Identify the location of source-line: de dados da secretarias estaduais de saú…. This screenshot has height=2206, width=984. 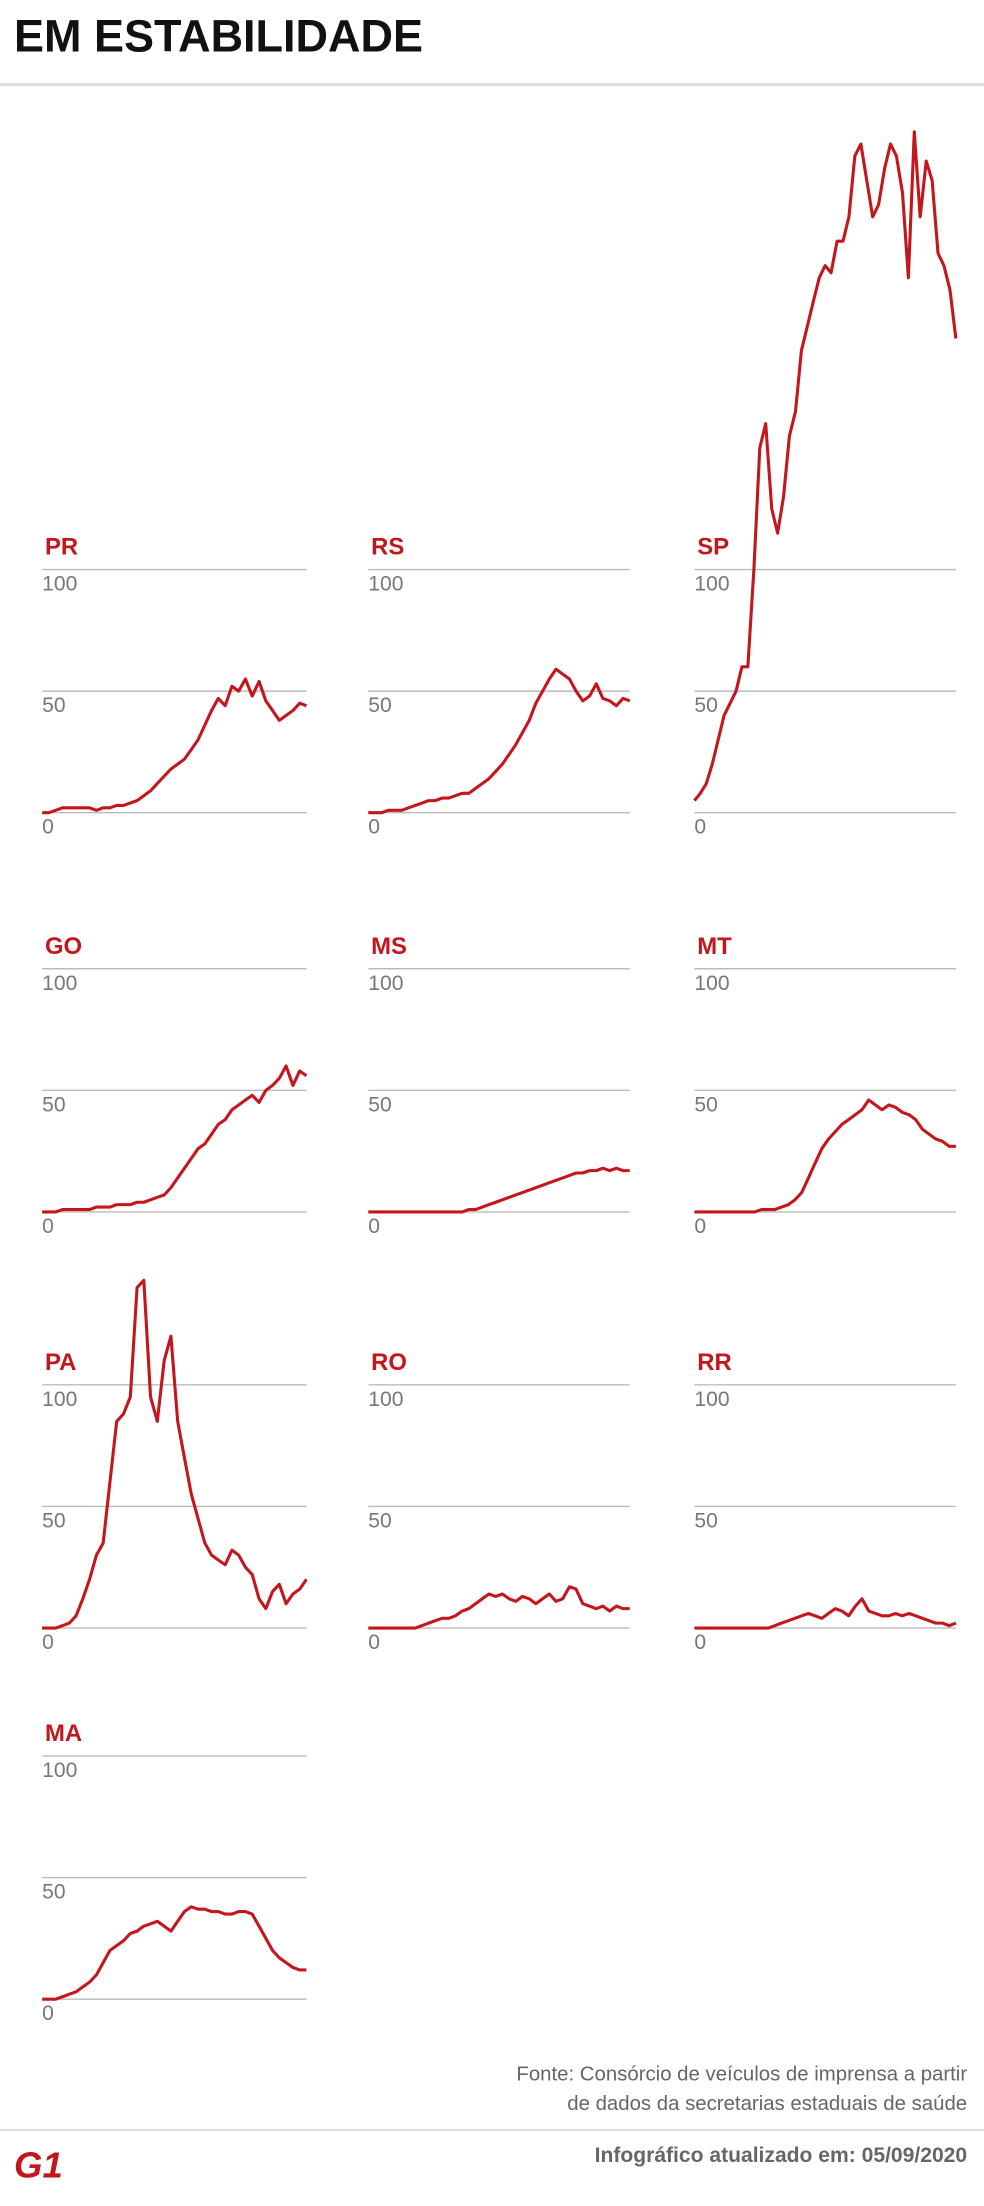
(767, 2104).